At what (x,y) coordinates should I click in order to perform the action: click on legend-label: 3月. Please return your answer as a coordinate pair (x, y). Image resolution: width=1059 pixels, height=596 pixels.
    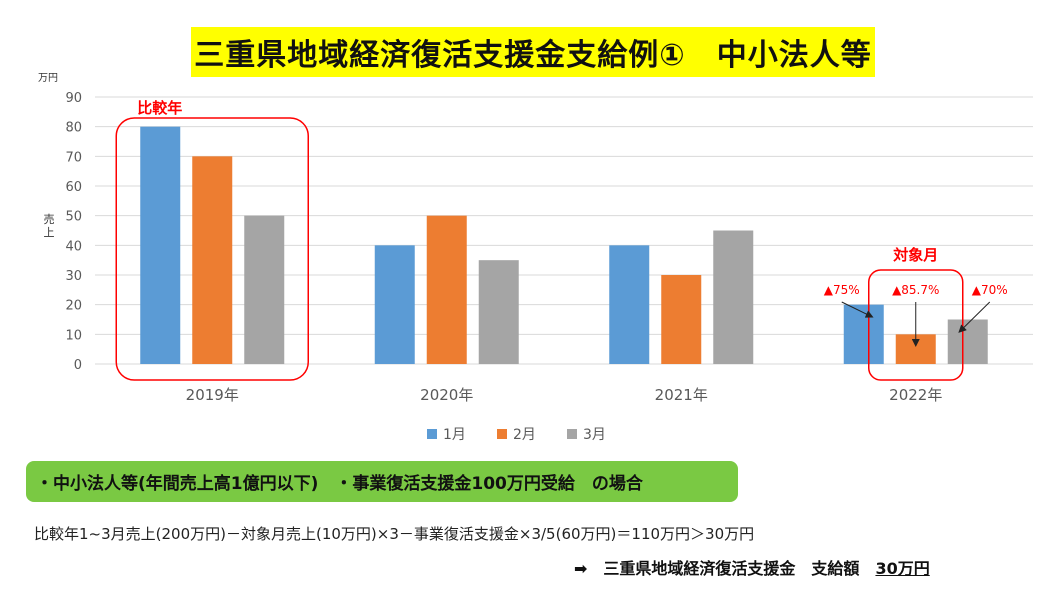
    Looking at the image, I should click on (594, 435).